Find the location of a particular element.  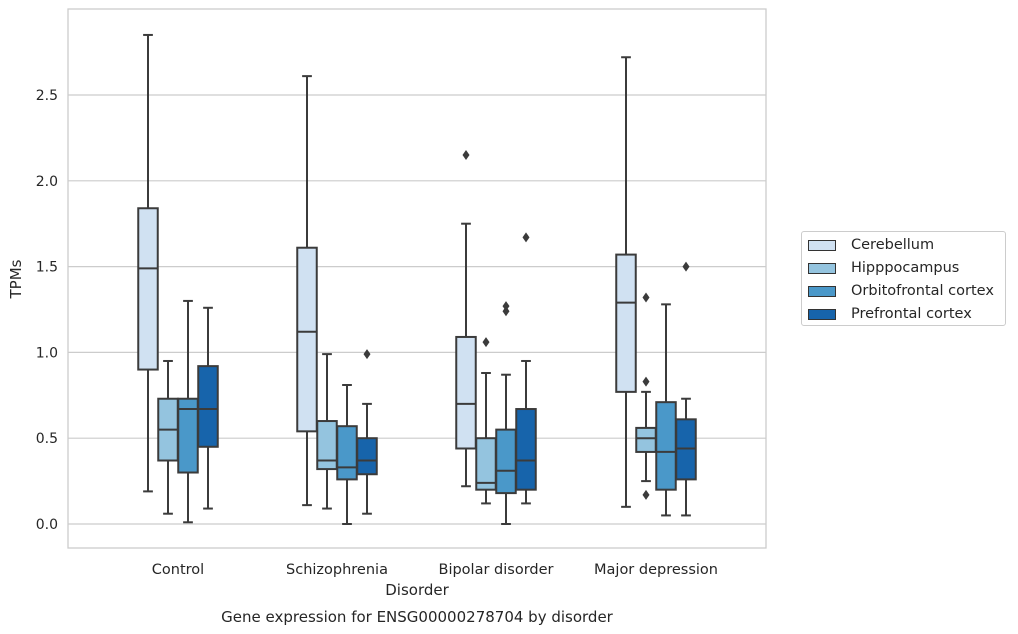

legend-label-prefrontal: Prefrontal cortex is located at coordinates (911, 314).